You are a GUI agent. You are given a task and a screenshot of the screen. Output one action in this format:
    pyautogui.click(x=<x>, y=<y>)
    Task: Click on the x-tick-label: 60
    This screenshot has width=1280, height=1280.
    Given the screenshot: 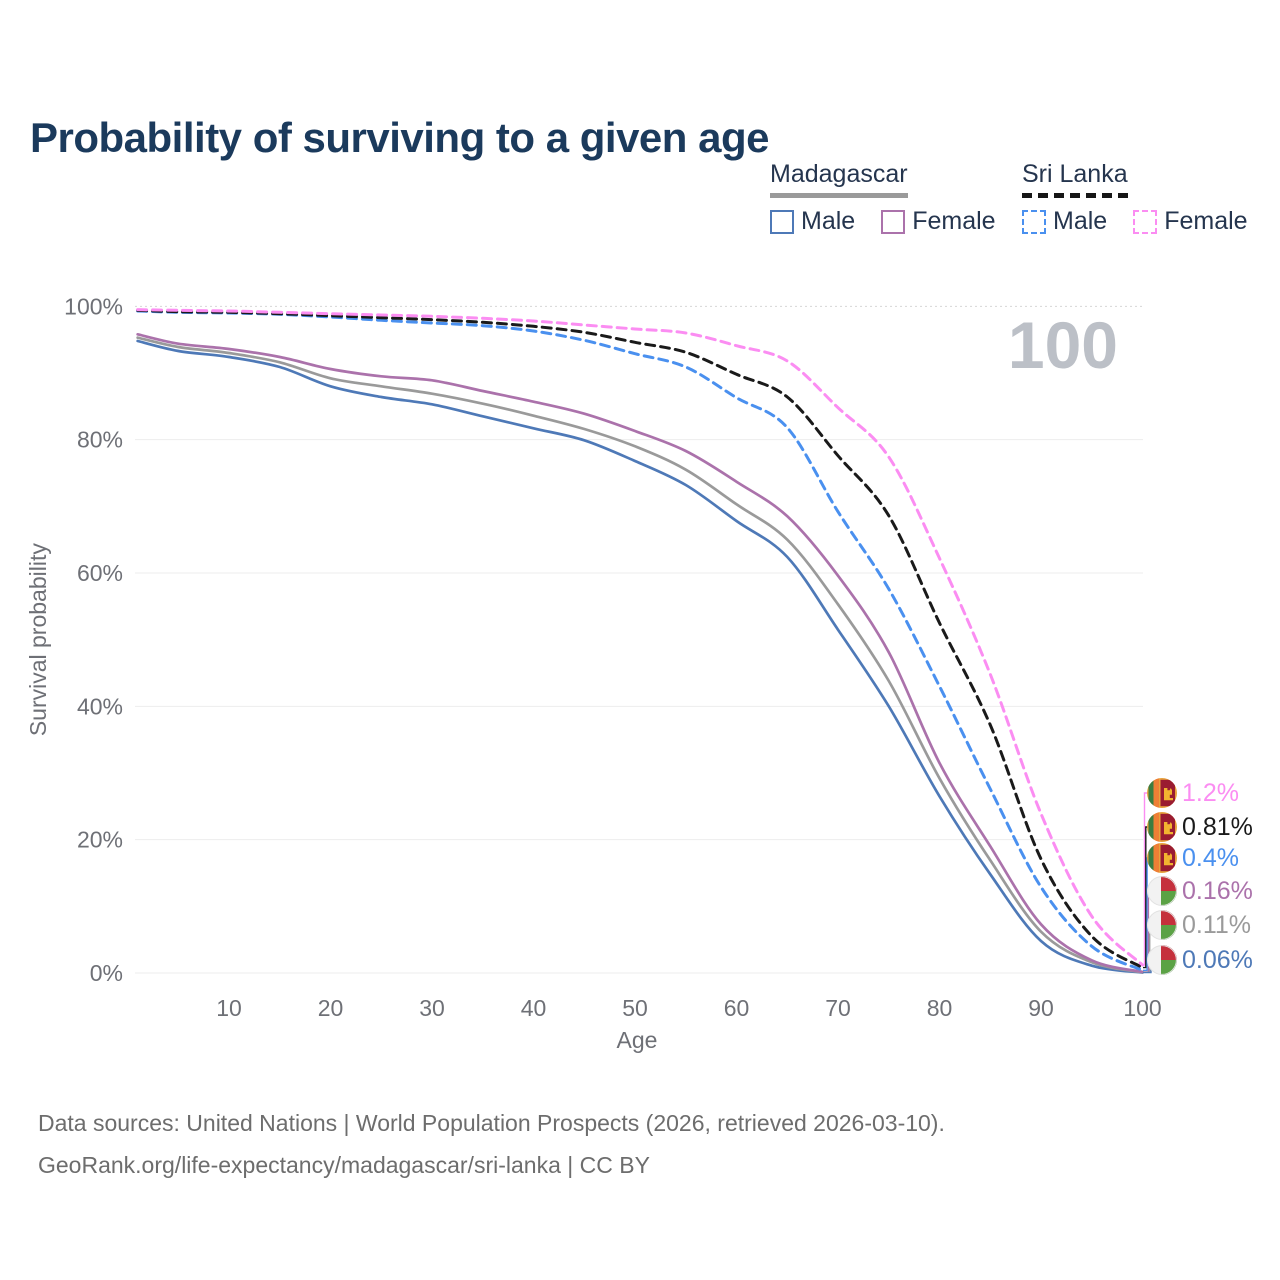 What is the action you would take?
    pyautogui.click(x=737, y=1008)
    